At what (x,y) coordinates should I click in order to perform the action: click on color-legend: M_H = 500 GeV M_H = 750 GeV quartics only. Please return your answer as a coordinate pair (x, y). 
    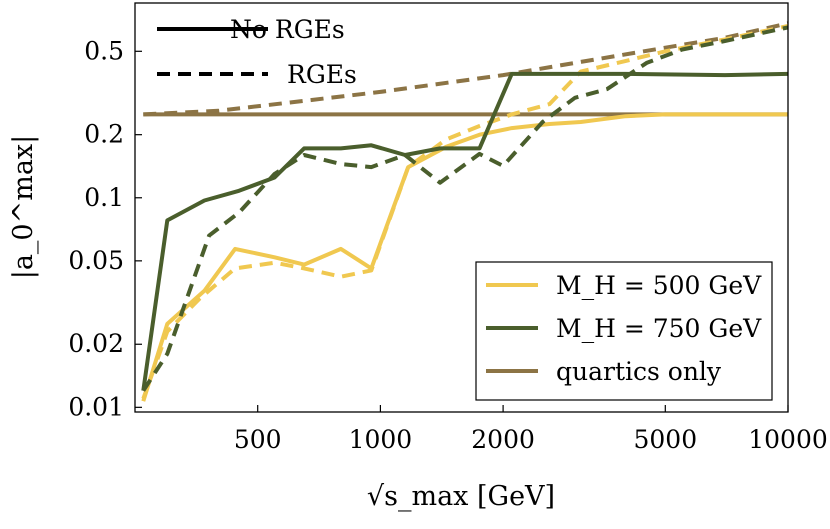
    Looking at the image, I should click on (624, 331).